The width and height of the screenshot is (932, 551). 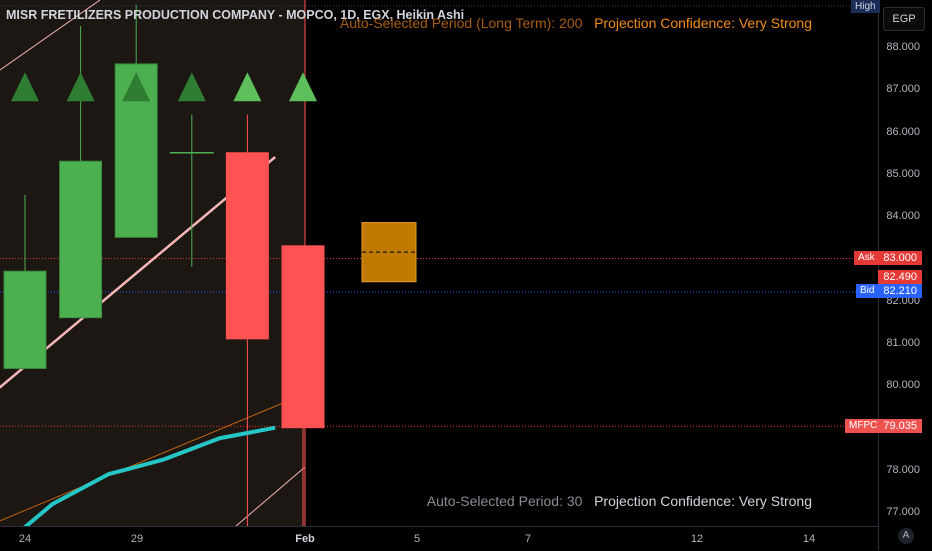 I want to click on price-tick-label: 81.000, so click(x=903, y=343).